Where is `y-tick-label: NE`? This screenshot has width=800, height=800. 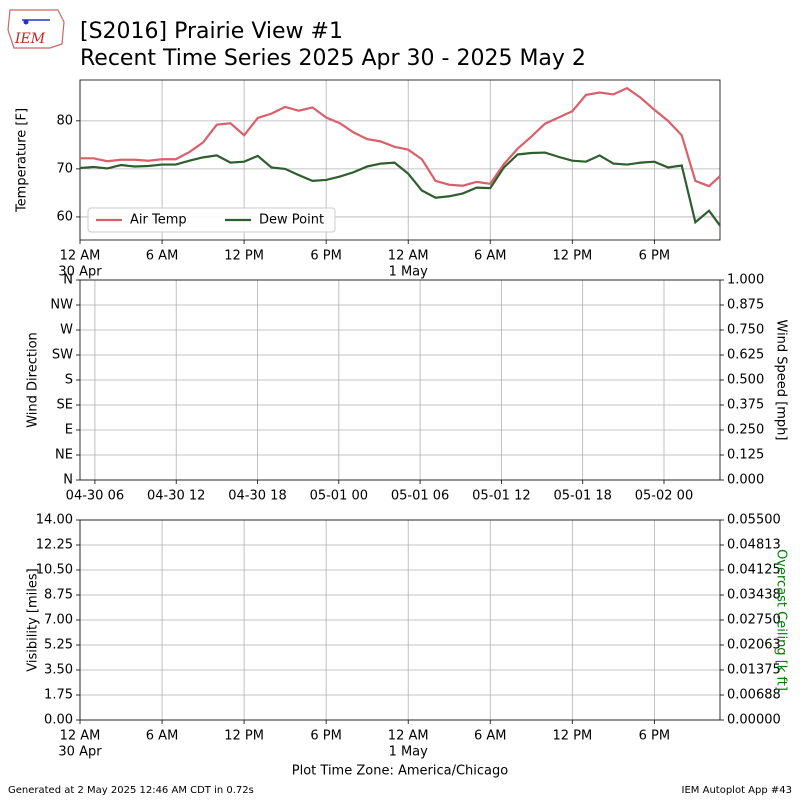 y-tick-label: NE is located at coordinates (64, 455).